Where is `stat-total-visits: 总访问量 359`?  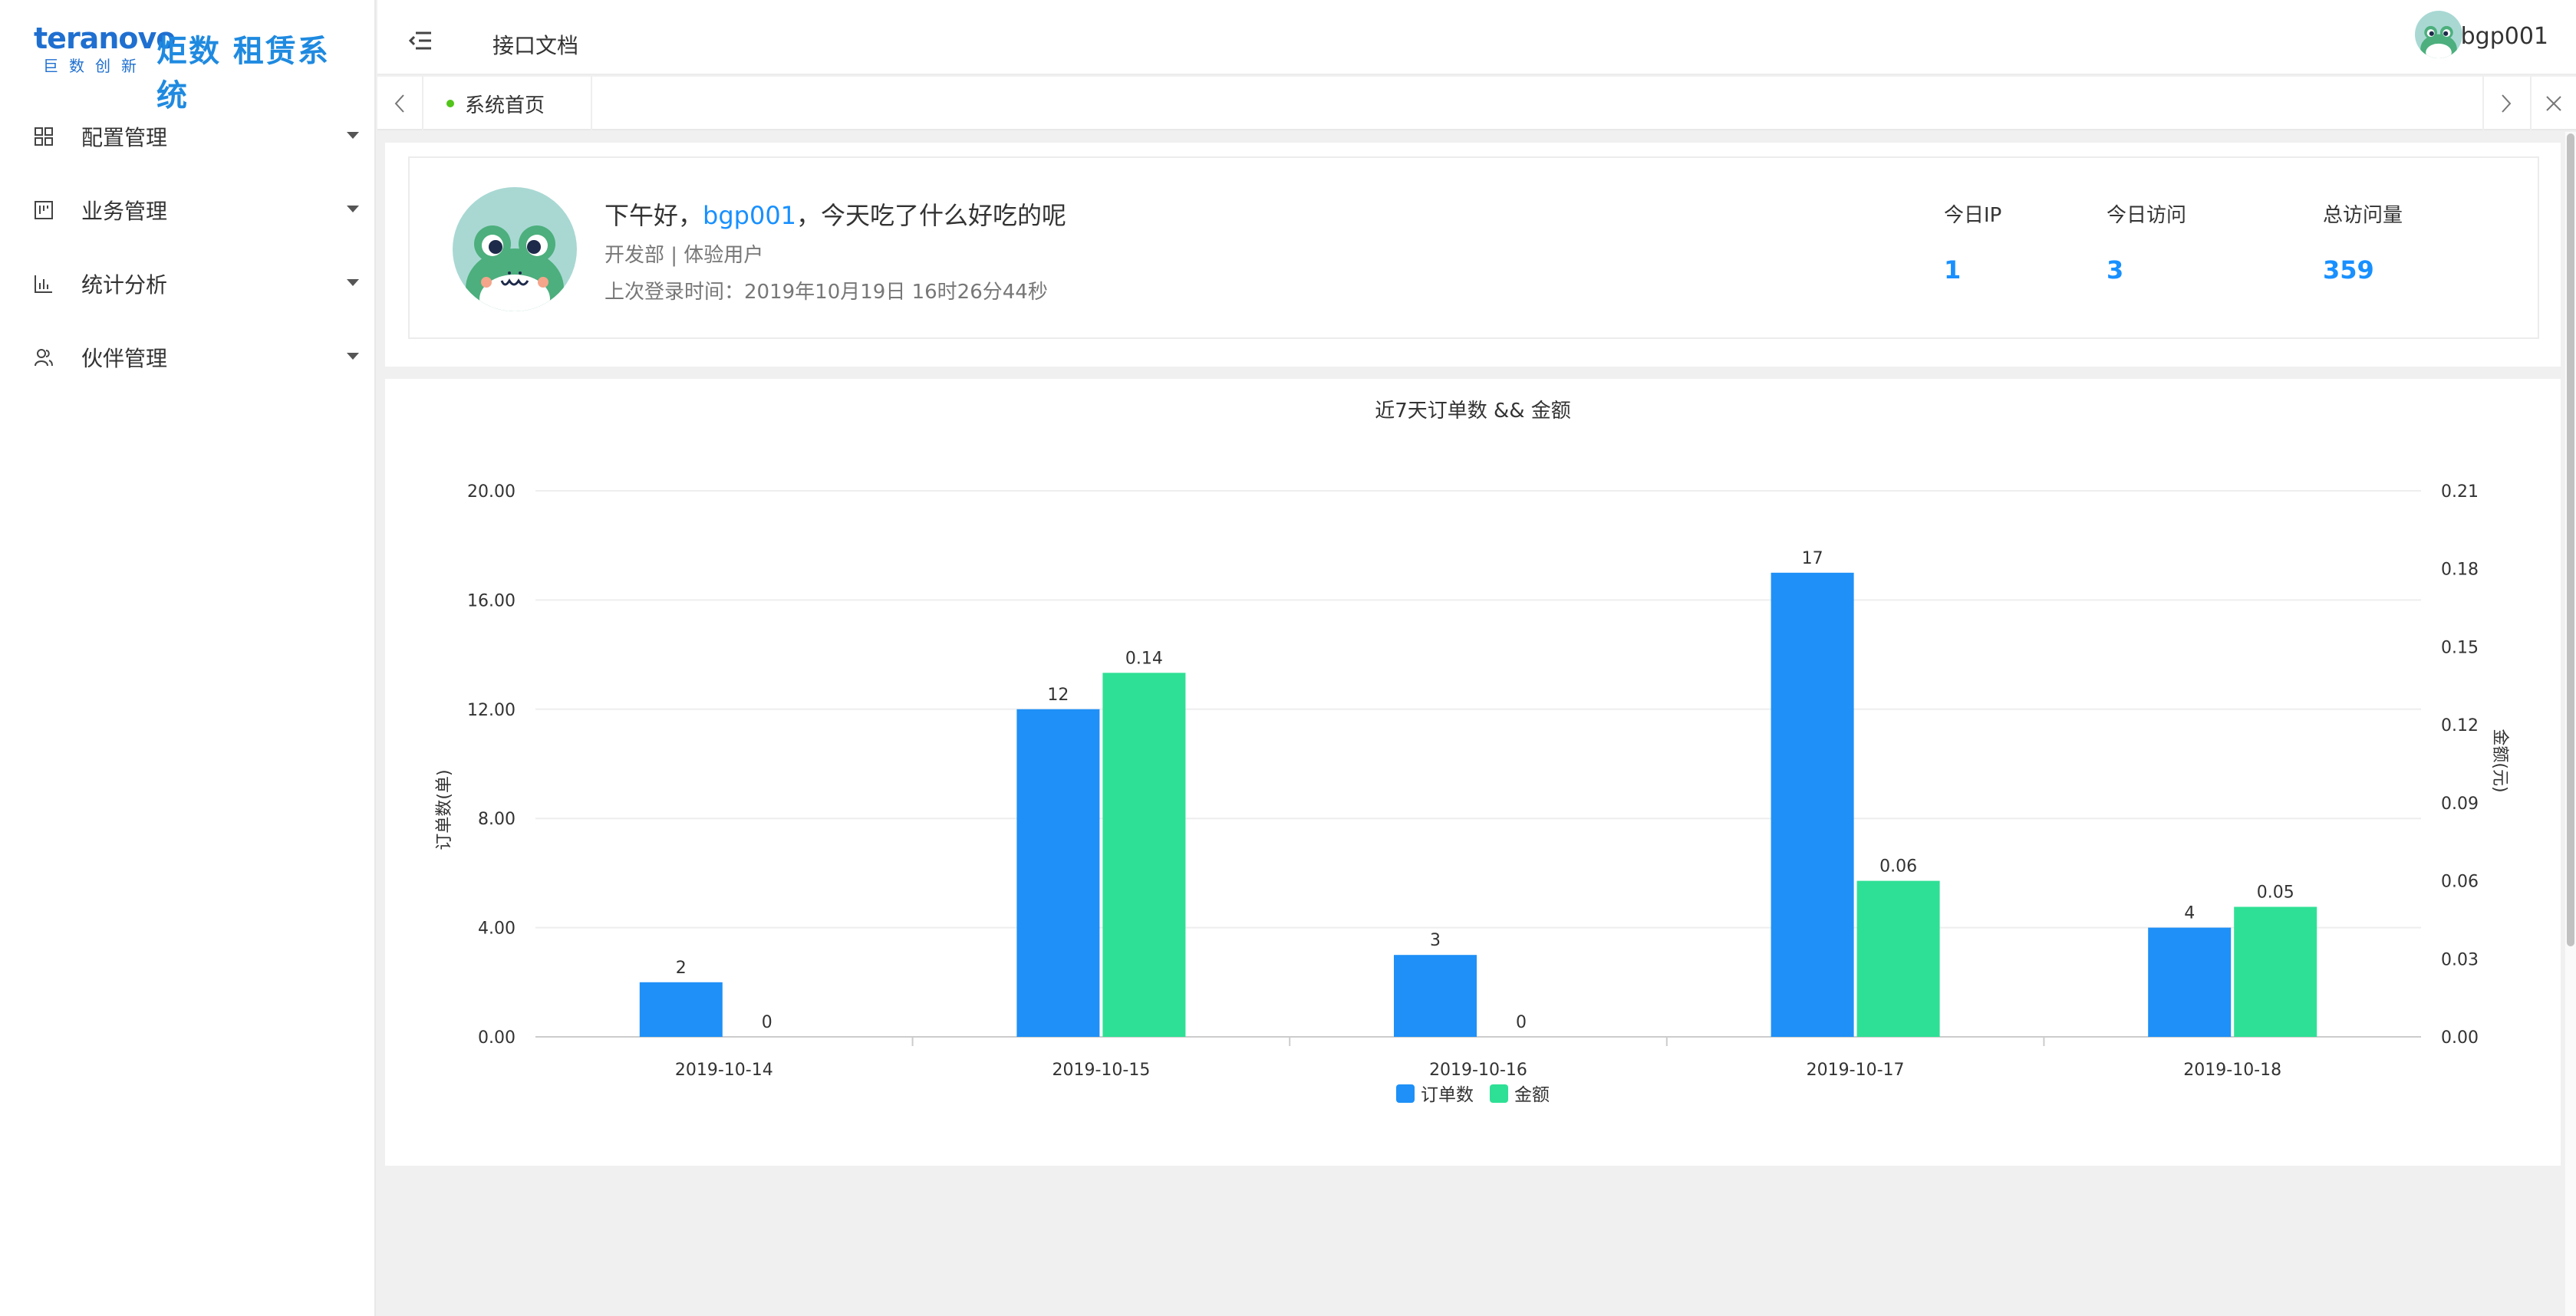 stat-total-visits: 总访问量 359 is located at coordinates (2363, 242).